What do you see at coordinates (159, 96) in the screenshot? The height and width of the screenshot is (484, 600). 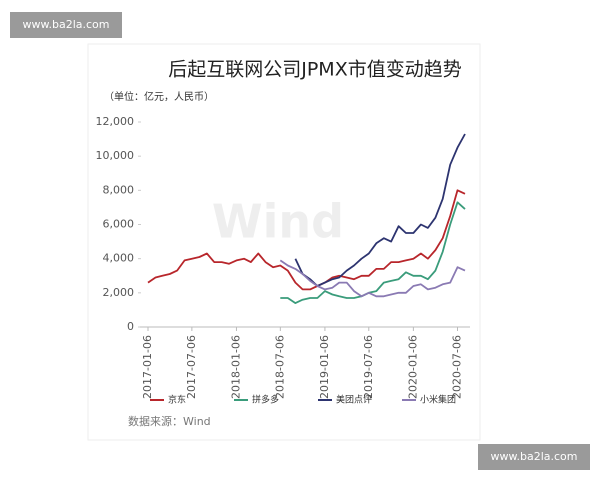 I see `chart-subtitle: （单位：亿元，人民币）` at bounding box center [159, 96].